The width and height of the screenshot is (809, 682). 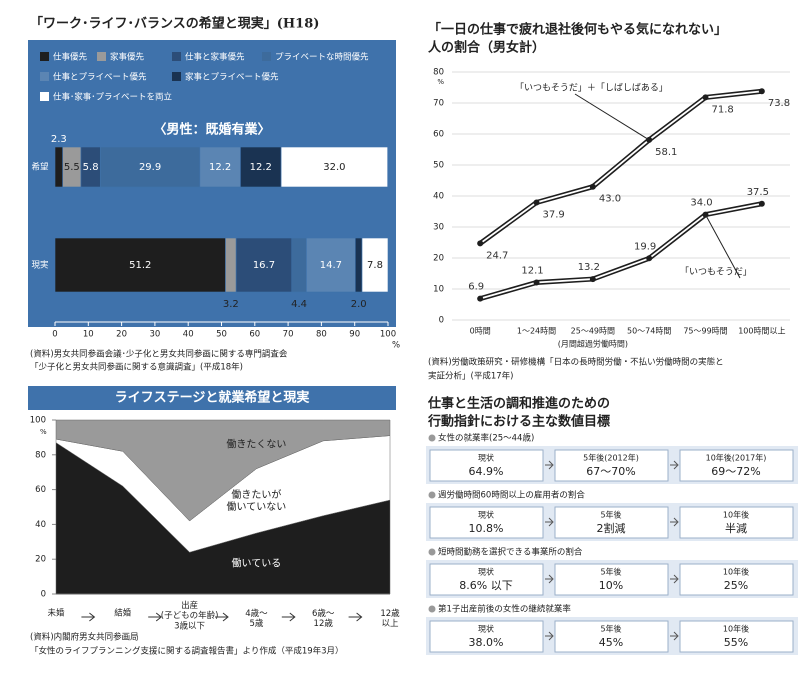 What do you see at coordinates (649, 331) in the screenshot?
I see `x-tick-label: 50～74時間` at bounding box center [649, 331].